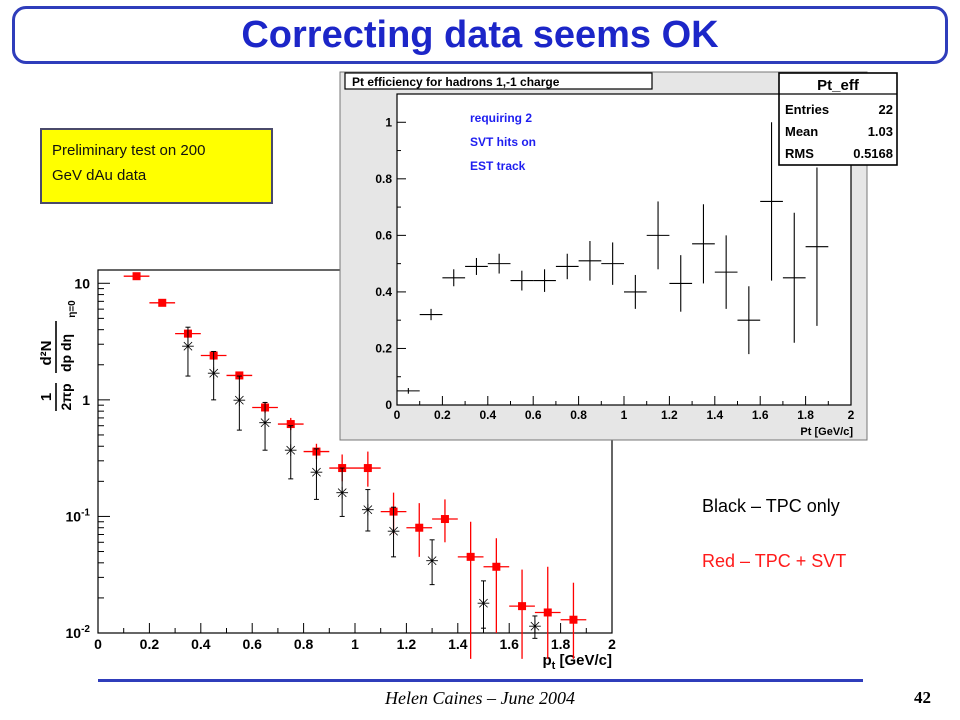  What do you see at coordinates (873, 153) in the screenshot?
I see `efficiency-stats-value: 0.5168` at bounding box center [873, 153].